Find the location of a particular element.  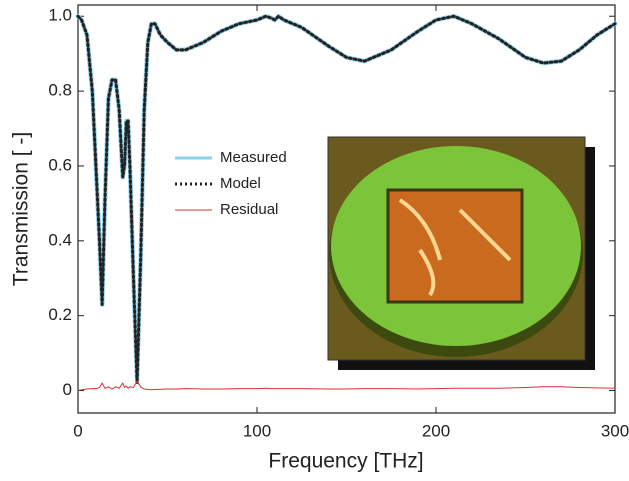

membrane-highlight is located at coordinates (455, 247).